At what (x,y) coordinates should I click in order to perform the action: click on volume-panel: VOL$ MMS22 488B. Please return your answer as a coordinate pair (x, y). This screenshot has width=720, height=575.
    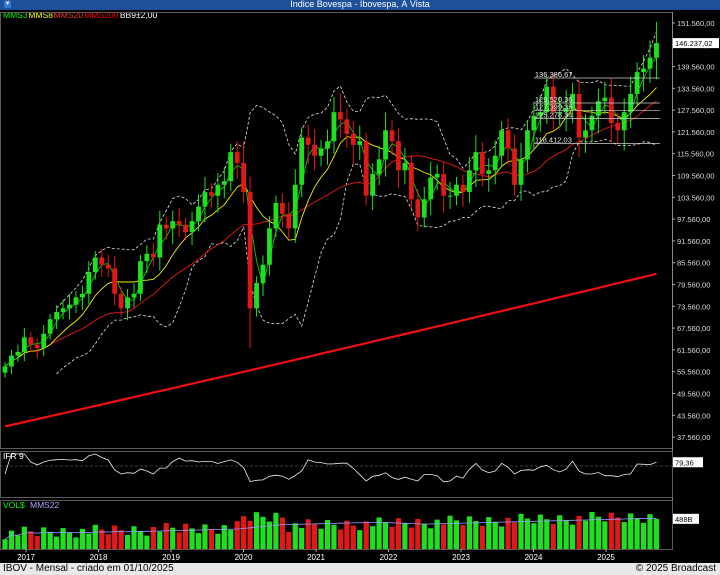
    Looking at the image, I should click on (350, 525).